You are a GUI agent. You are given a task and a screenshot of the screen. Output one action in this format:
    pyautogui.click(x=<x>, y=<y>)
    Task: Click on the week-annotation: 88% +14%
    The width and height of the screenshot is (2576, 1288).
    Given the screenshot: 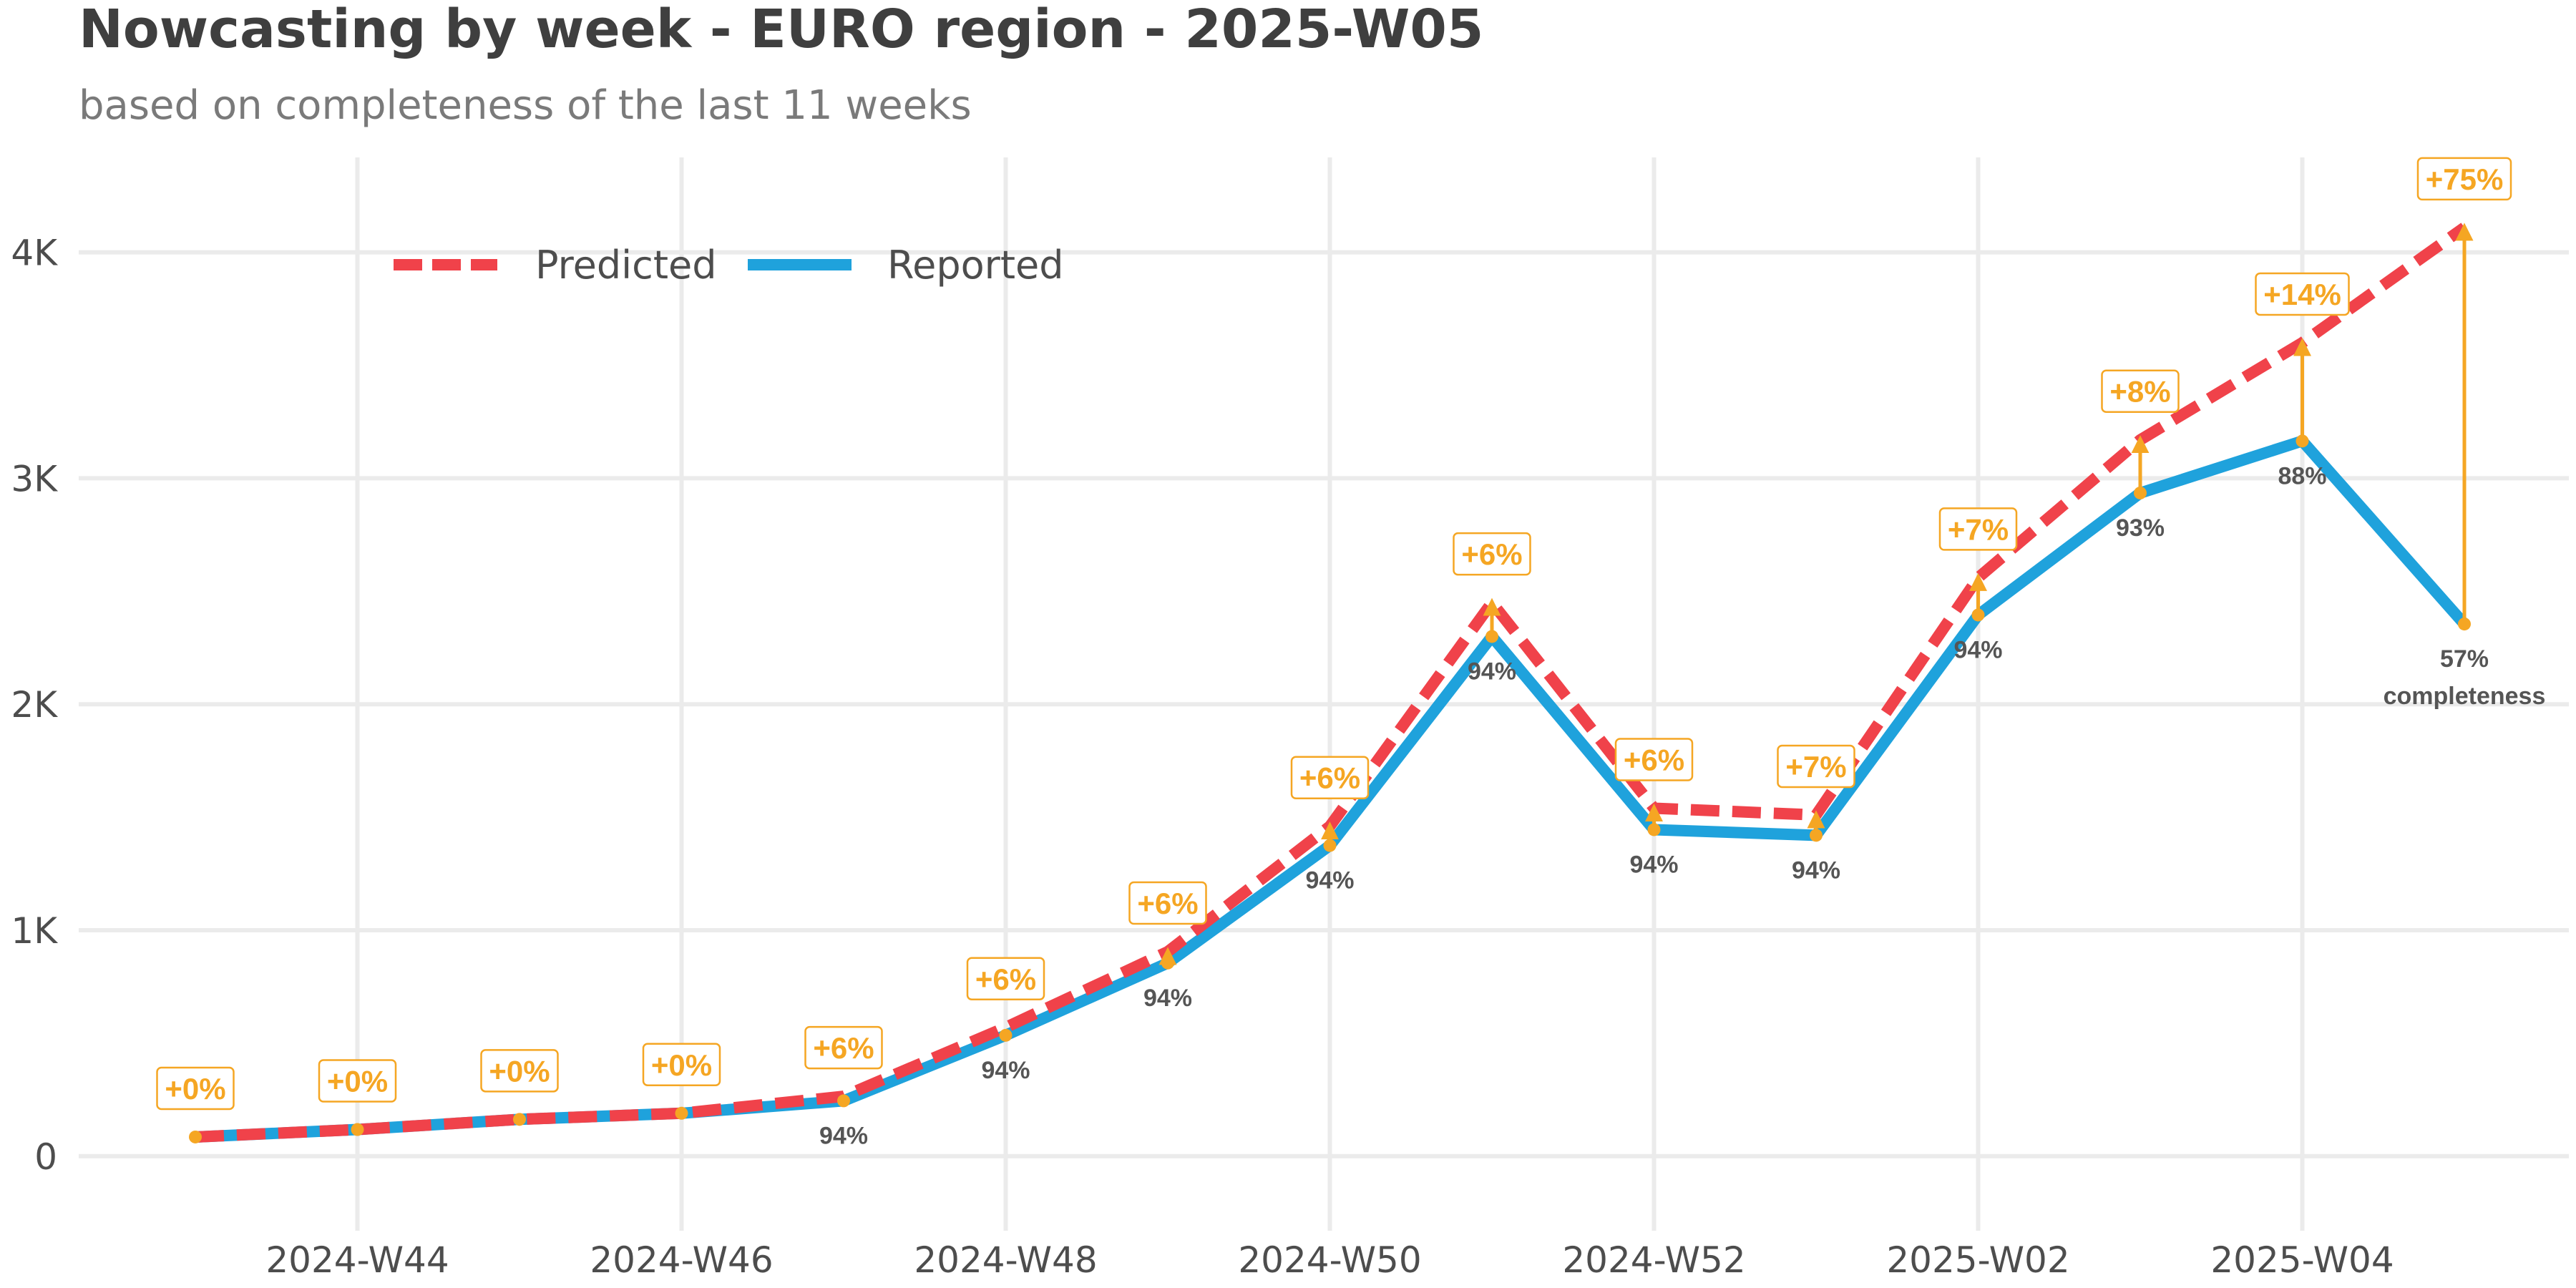 What is the action you would take?
    pyautogui.click(x=2302, y=380)
    